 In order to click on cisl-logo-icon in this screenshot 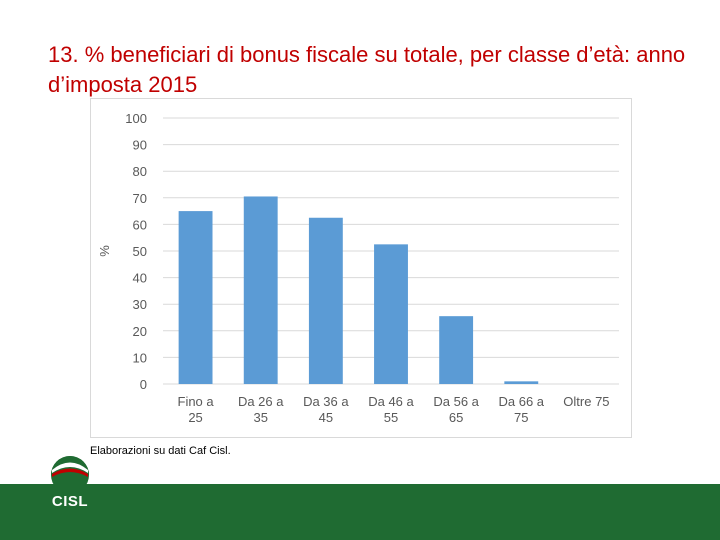, I will do `click(70, 475)`.